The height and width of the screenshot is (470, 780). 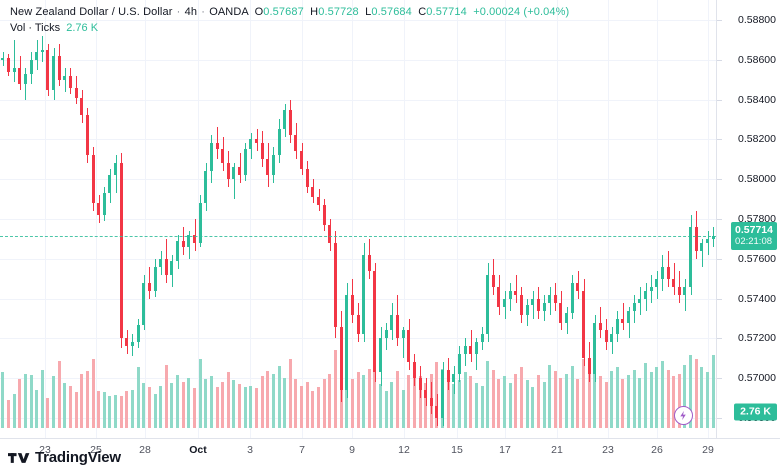 I want to click on open-label: O, so click(x=259, y=12).